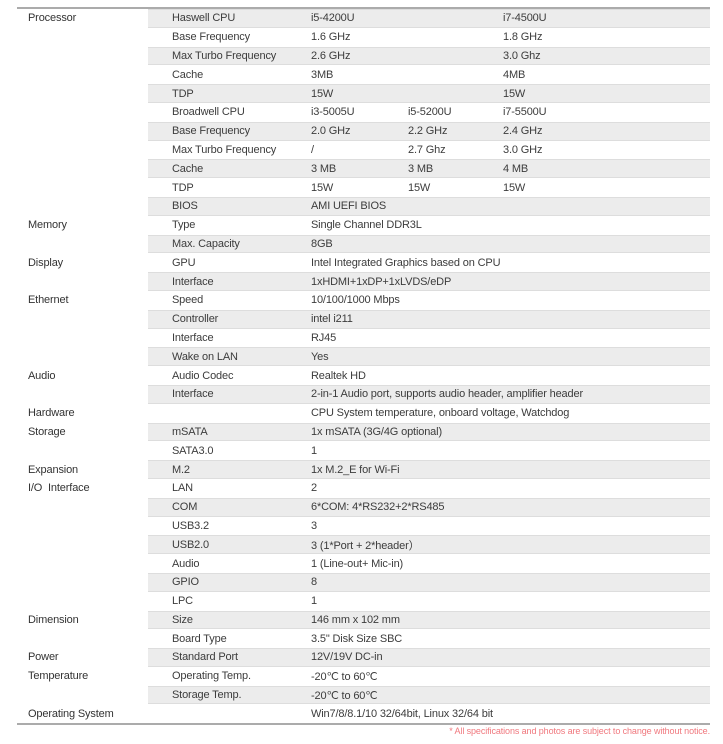 The image size is (723, 744). Describe the element at coordinates (525, 112) in the screenshot. I see `spec-value: i7-5500U` at that location.